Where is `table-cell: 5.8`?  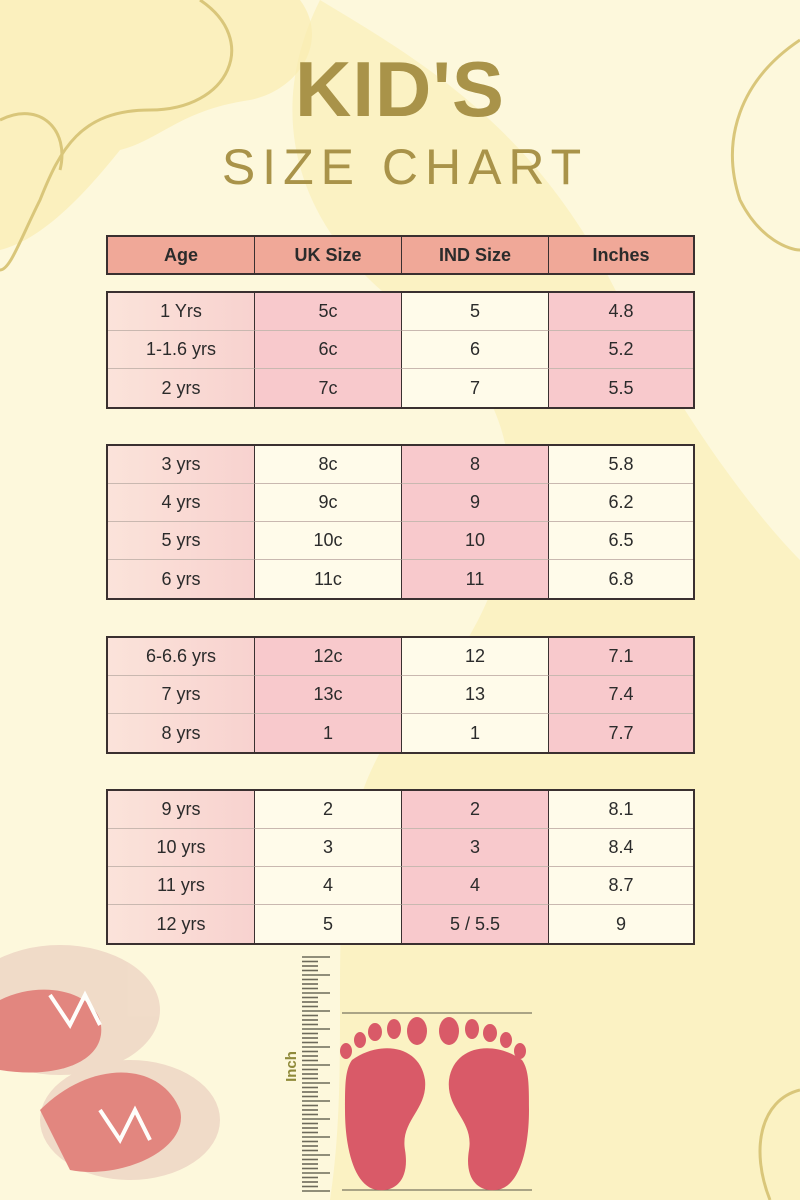
table-cell: 5.8 is located at coordinates (621, 465).